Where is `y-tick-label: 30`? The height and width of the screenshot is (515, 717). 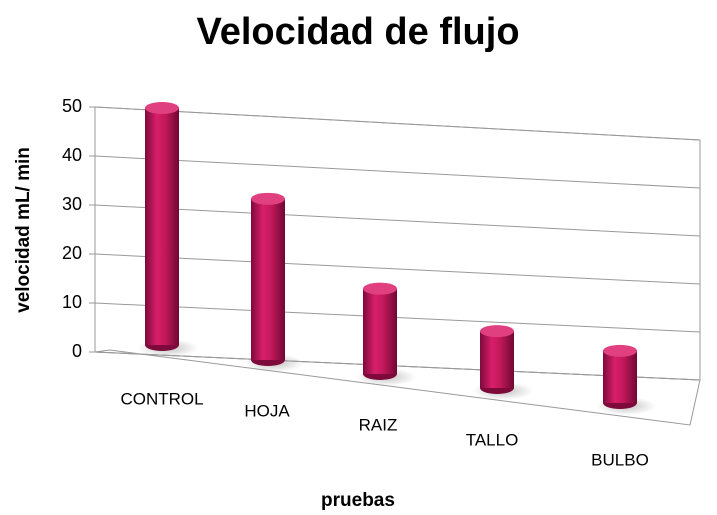 y-tick-label: 30 is located at coordinates (72, 204).